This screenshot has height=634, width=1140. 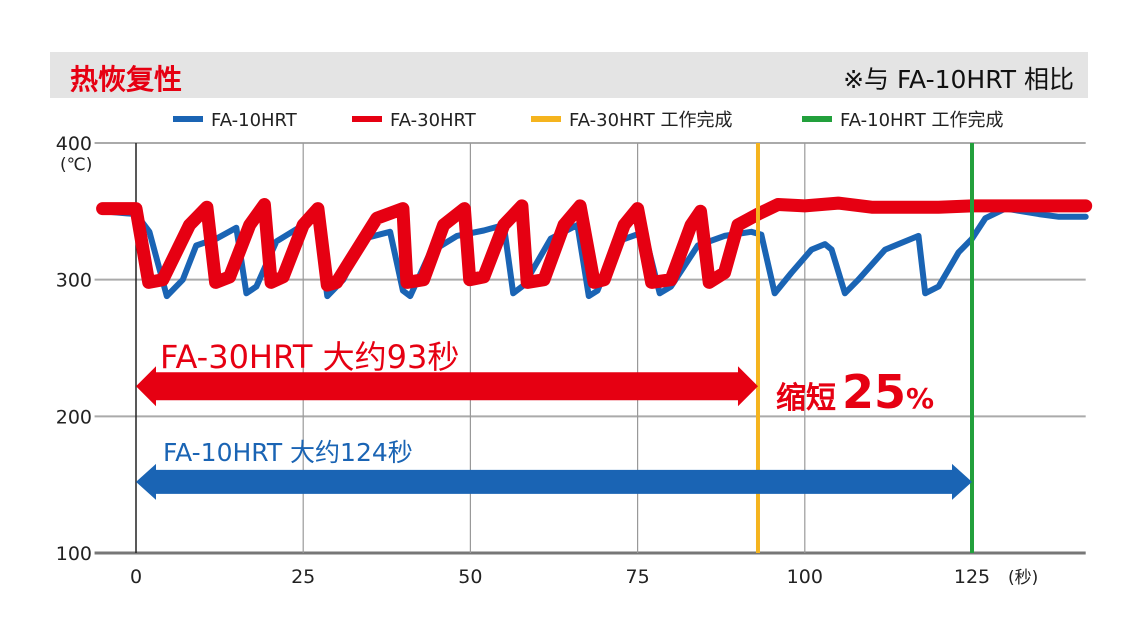 What do you see at coordinates (303, 577) in the screenshot?
I see `x-tick-label: 25` at bounding box center [303, 577].